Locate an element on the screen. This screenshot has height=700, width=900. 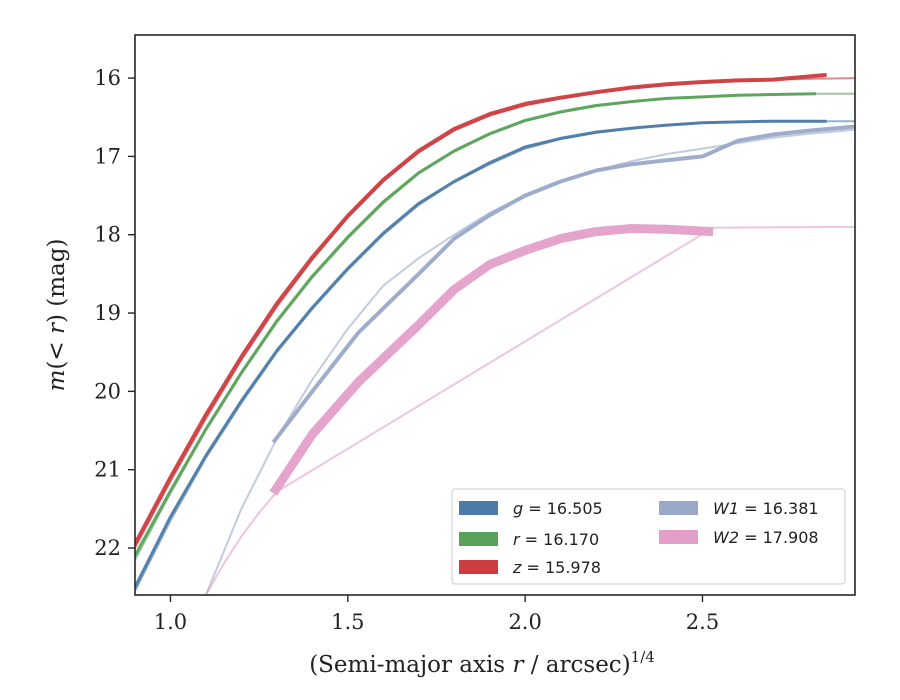
x-axis-label-exponent: 1/4 is located at coordinates (643, 657).